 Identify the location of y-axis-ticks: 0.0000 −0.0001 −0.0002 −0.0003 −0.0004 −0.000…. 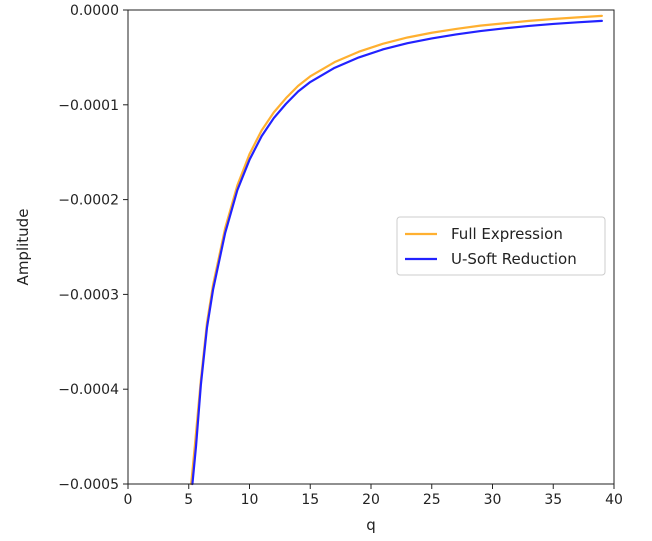
(93, 248).